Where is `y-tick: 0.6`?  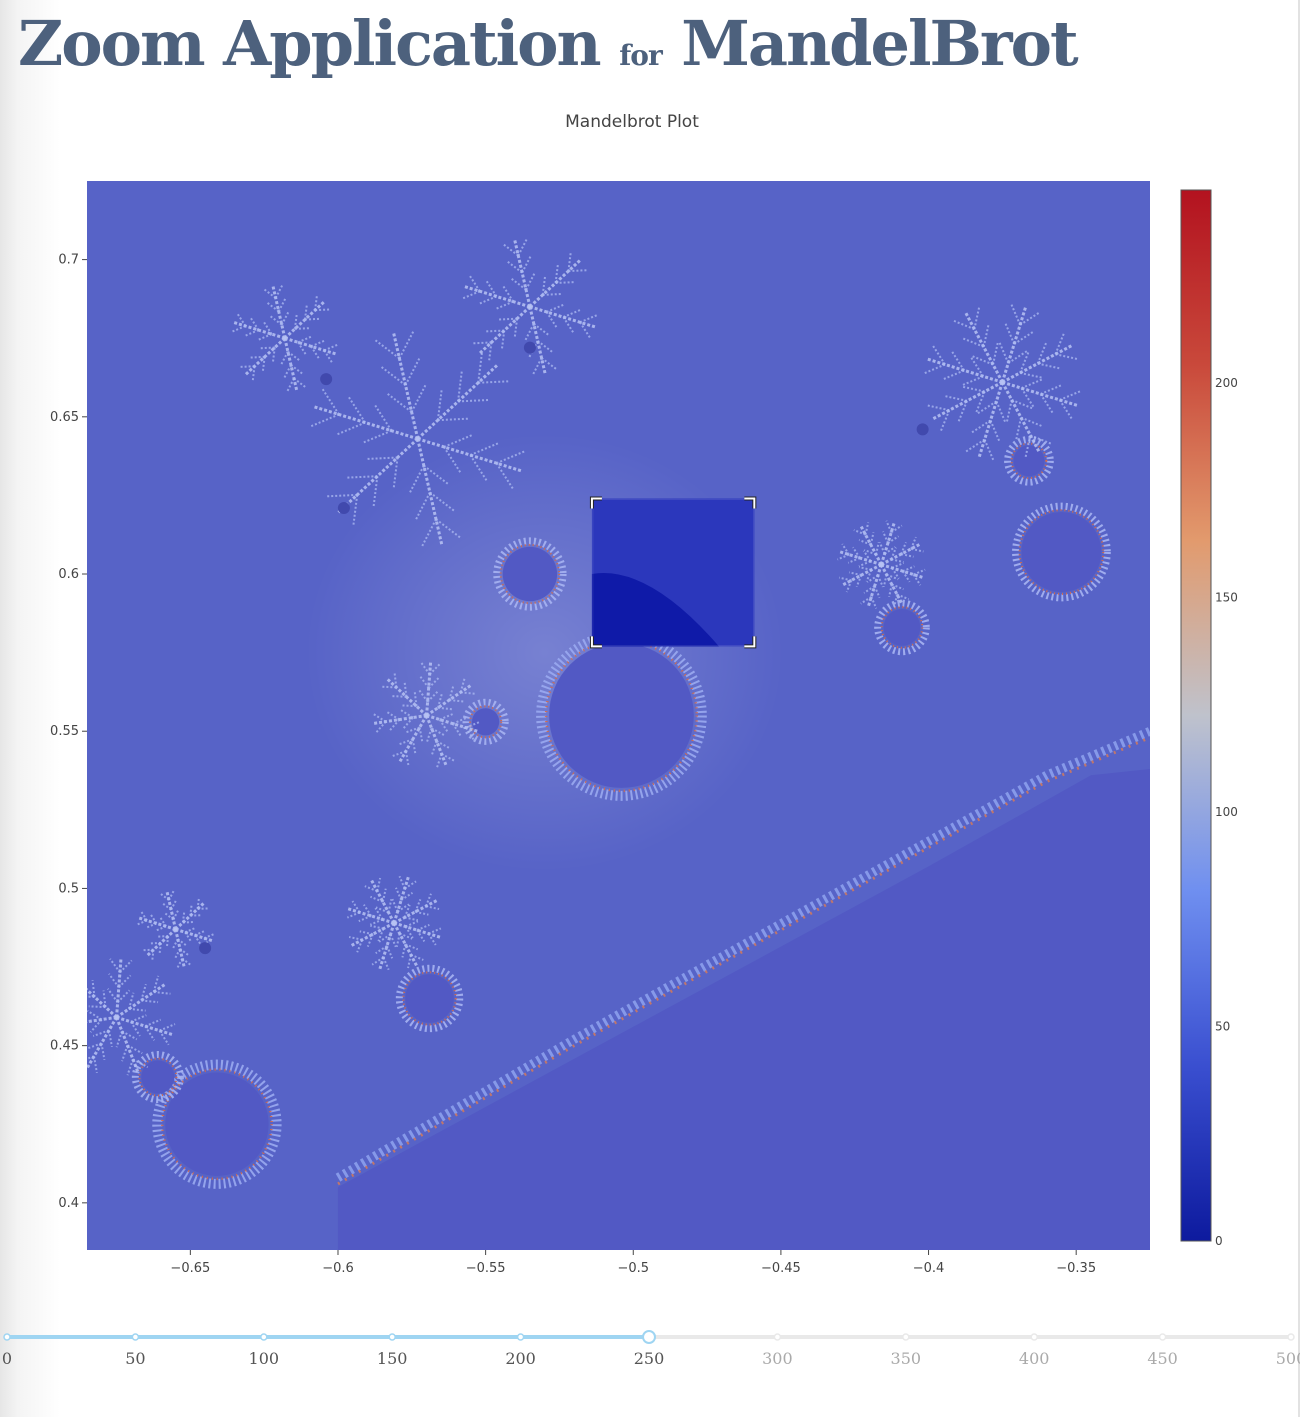 y-tick: 0.6 is located at coordinates (72, 574).